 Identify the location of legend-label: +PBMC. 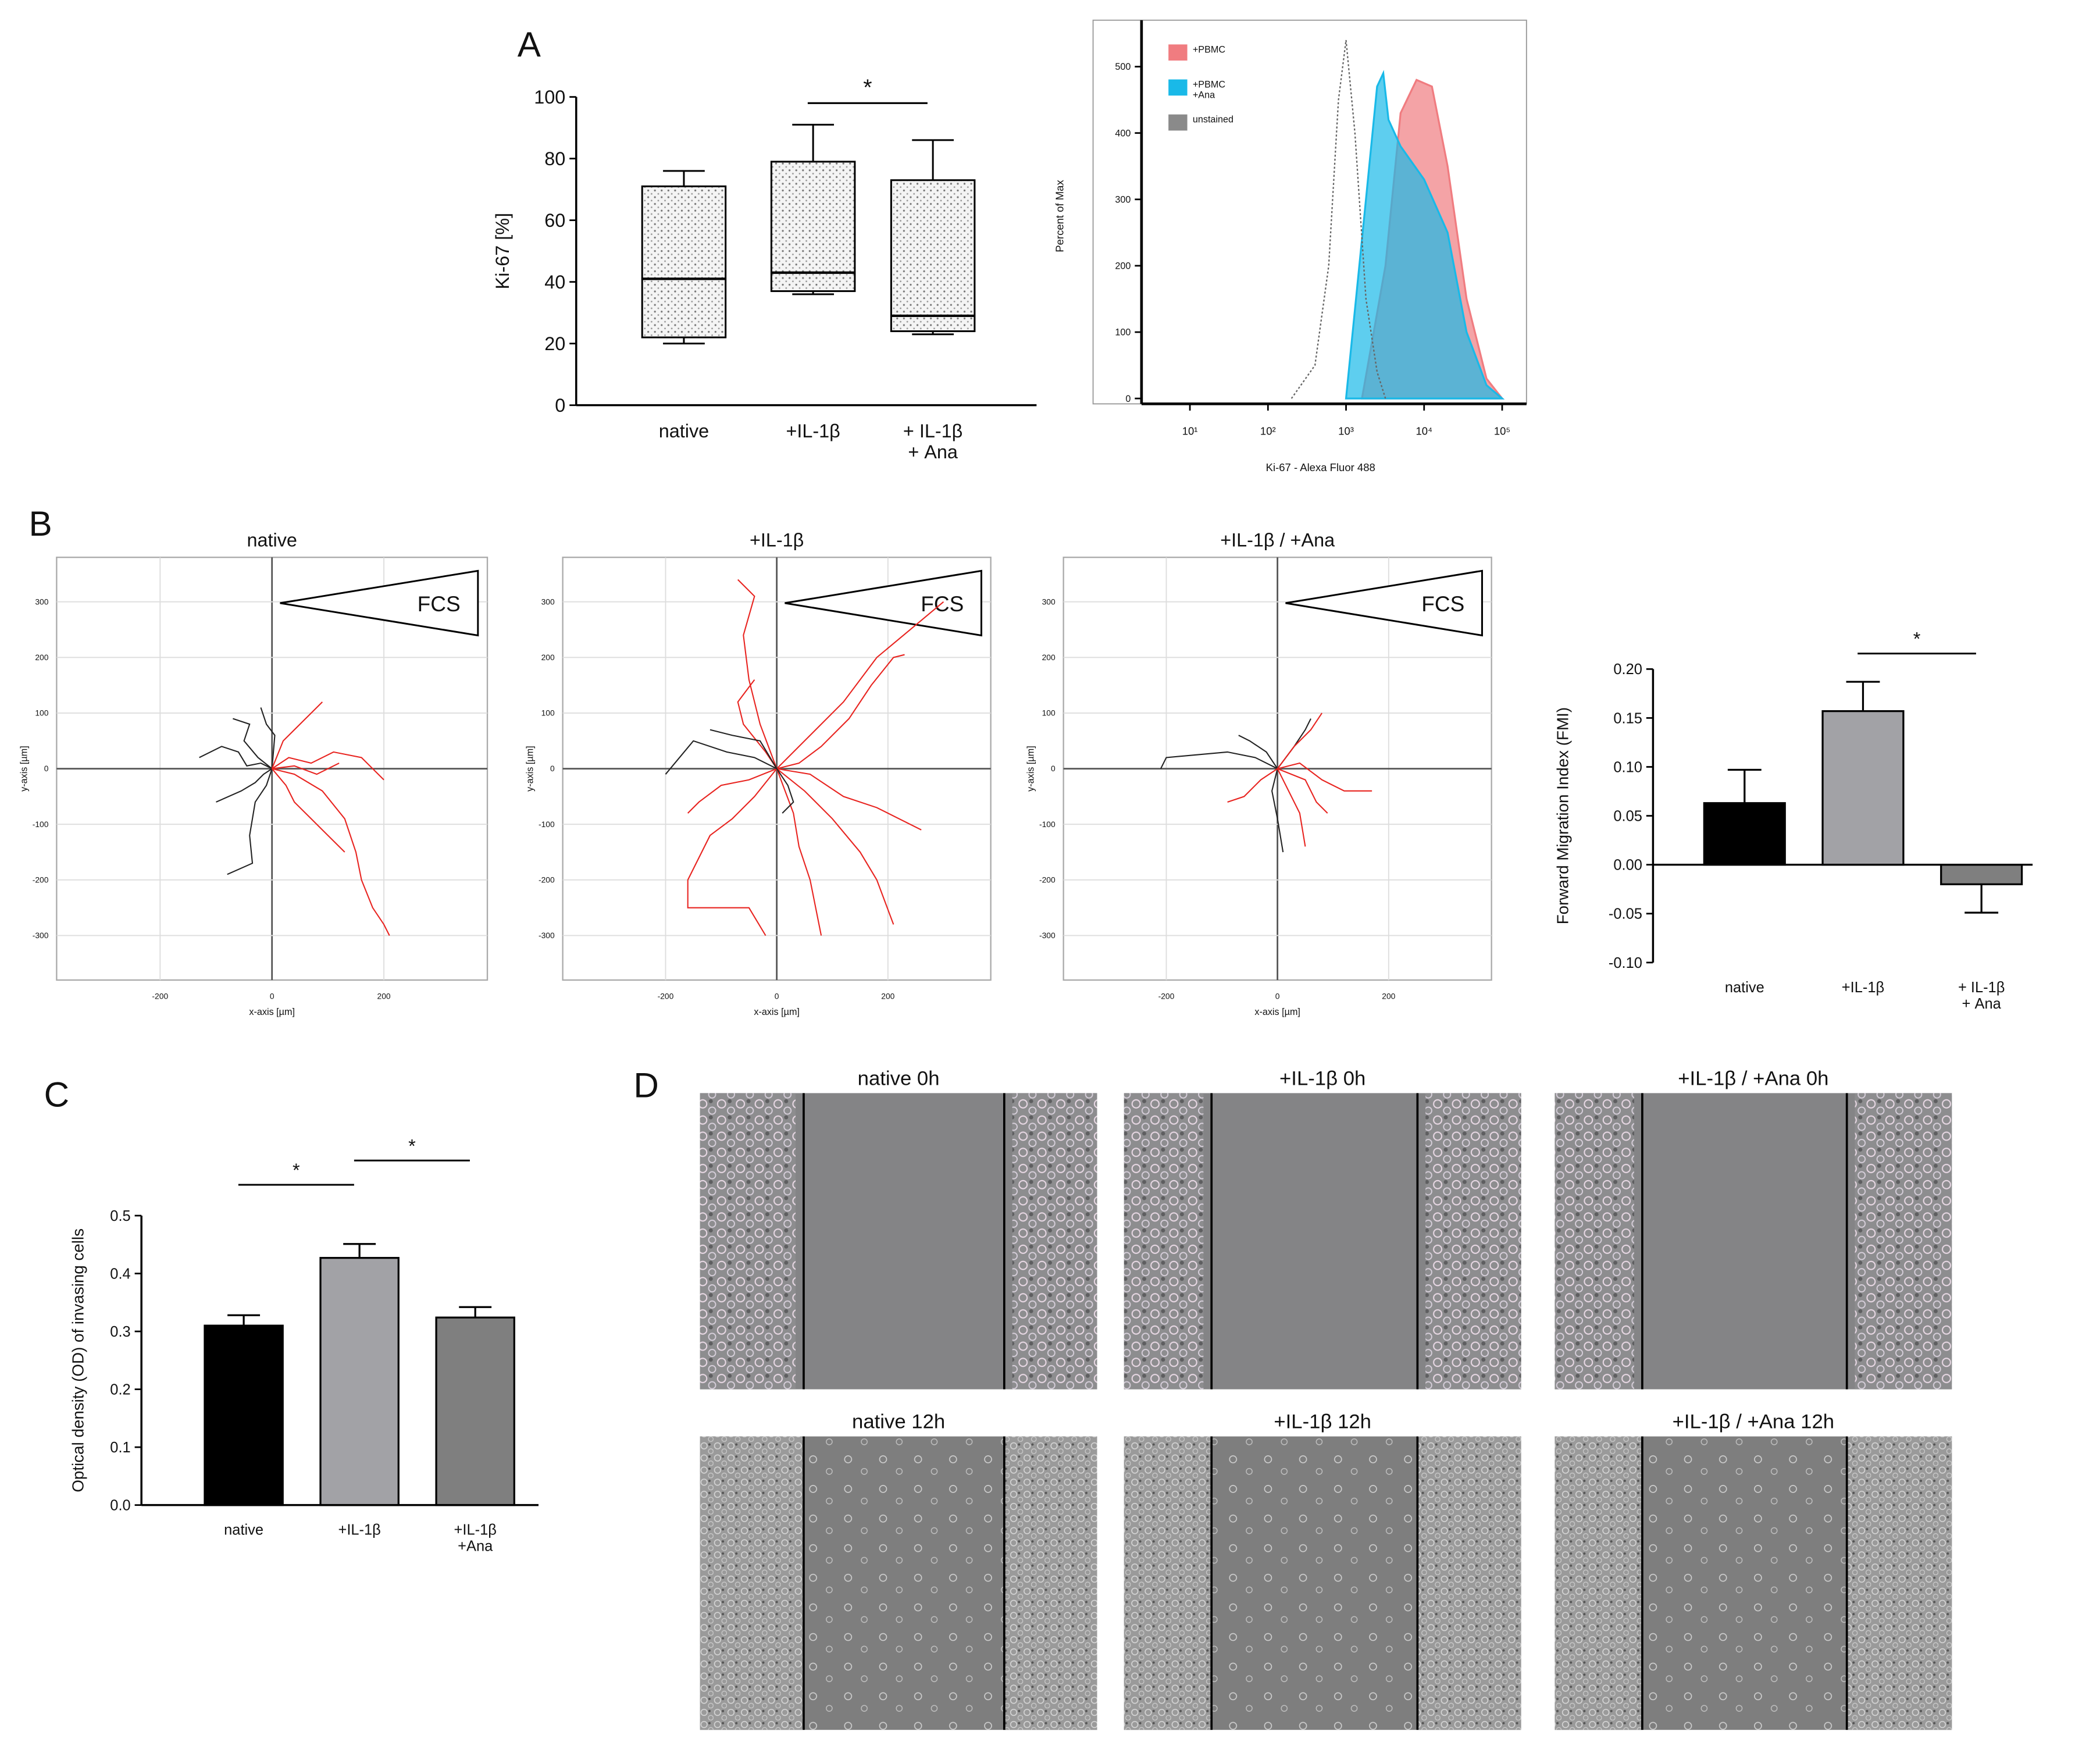
(1209, 50).